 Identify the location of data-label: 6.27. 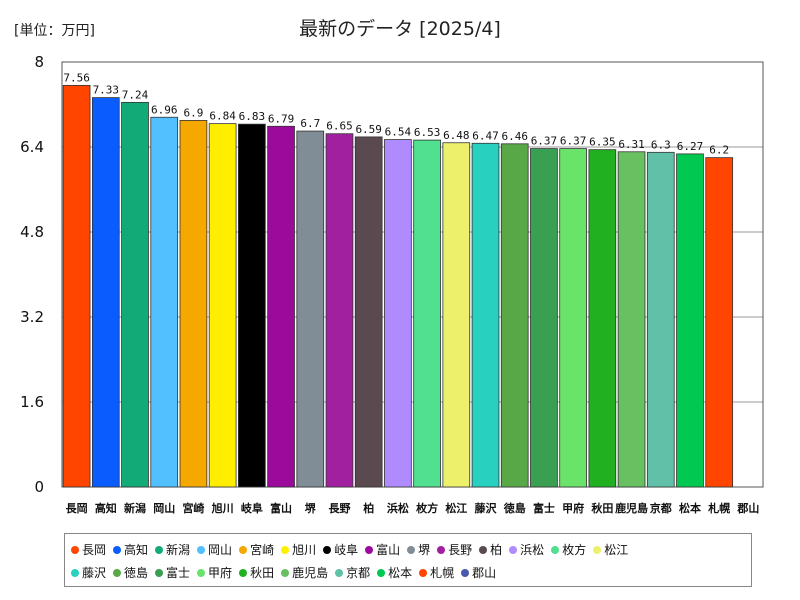
(690, 146).